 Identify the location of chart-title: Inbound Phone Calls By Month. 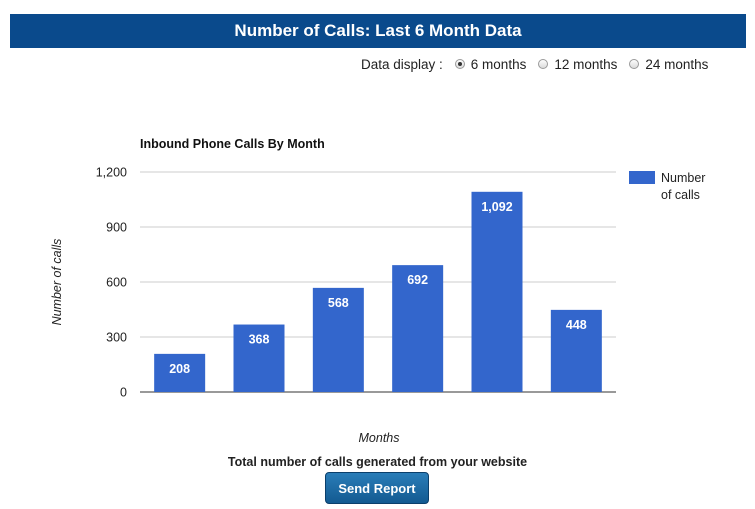
(232, 144).